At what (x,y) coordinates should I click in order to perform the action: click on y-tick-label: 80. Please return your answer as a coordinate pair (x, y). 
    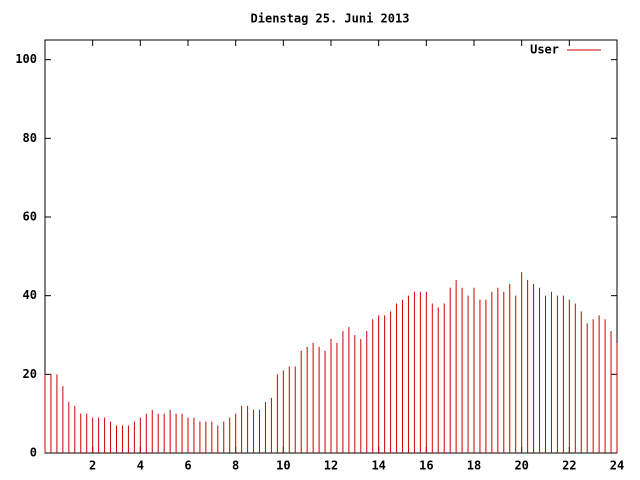
    Looking at the image, I should click on (30, 138).